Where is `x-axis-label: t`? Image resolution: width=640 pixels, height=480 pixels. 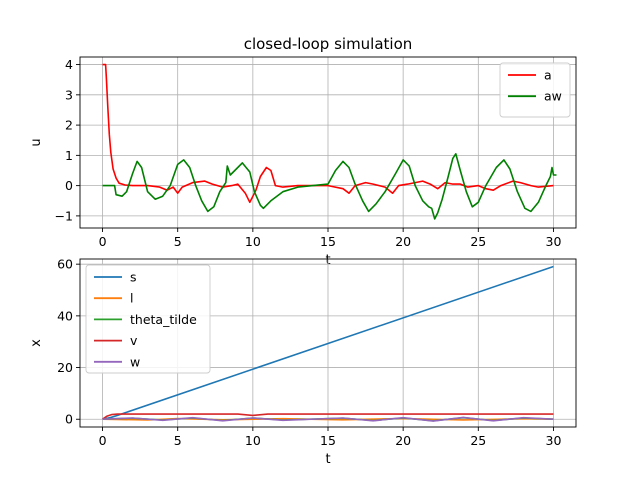
x-axis-label: t is located at coordinates (327, 459).